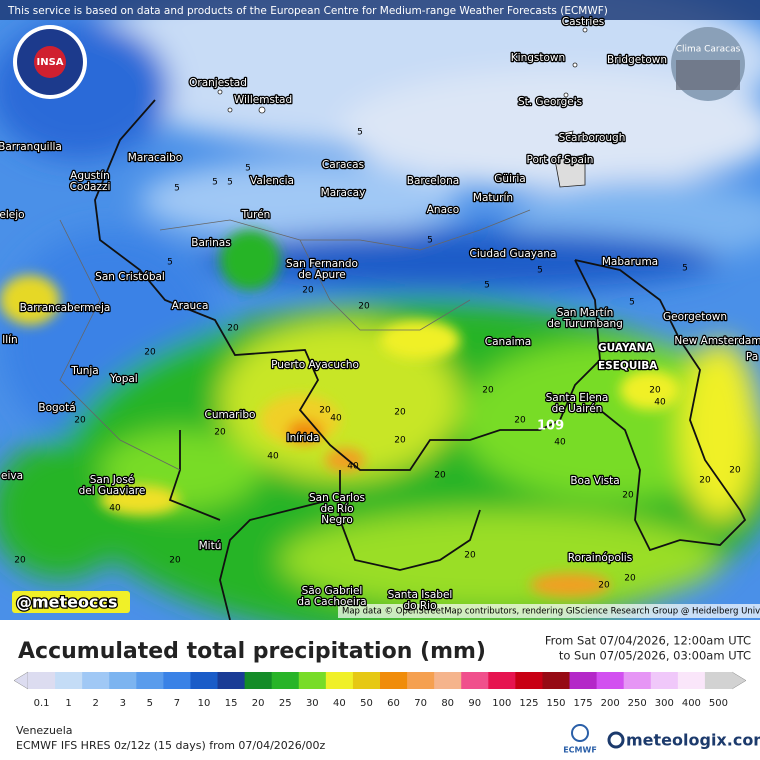 The width and height of the screenshot is (760, 760). Describe the element at coordinates (112, 480) in the screenshot. I see `city-label: San José` at that location.